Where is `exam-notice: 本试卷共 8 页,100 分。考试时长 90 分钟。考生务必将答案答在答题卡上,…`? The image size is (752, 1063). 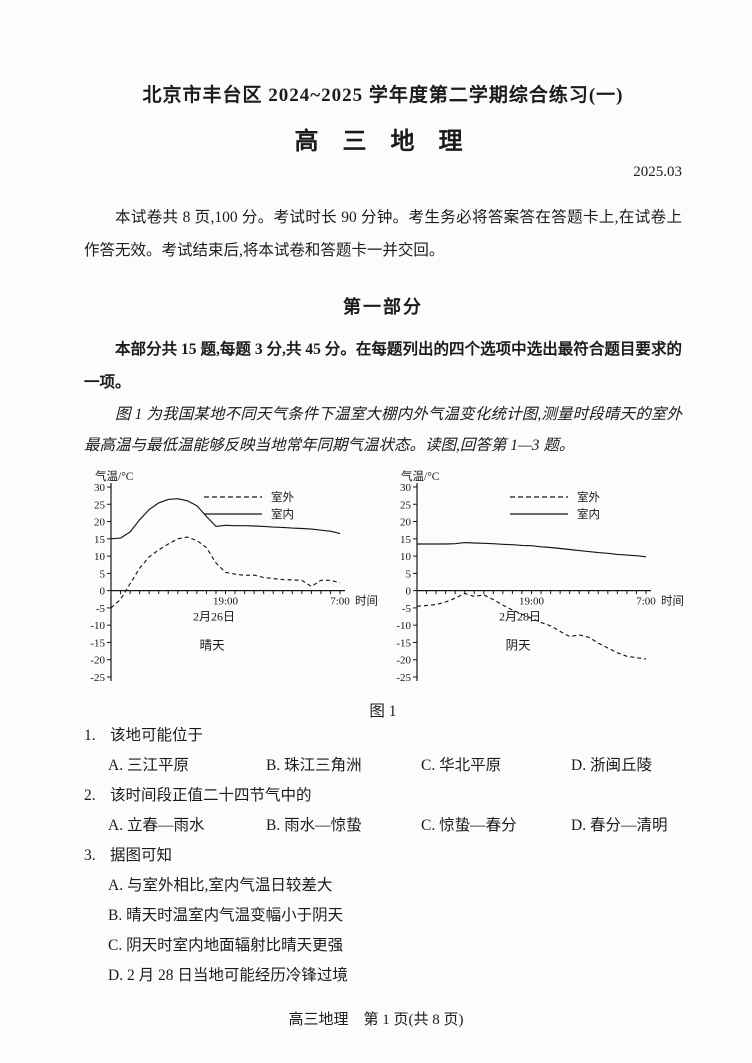 exam-notice: 本试卷共 8 页,100 分。考试时长 90 分钟。考生务必将答案答在答题卡上,… is located at coordinates (383, 234).